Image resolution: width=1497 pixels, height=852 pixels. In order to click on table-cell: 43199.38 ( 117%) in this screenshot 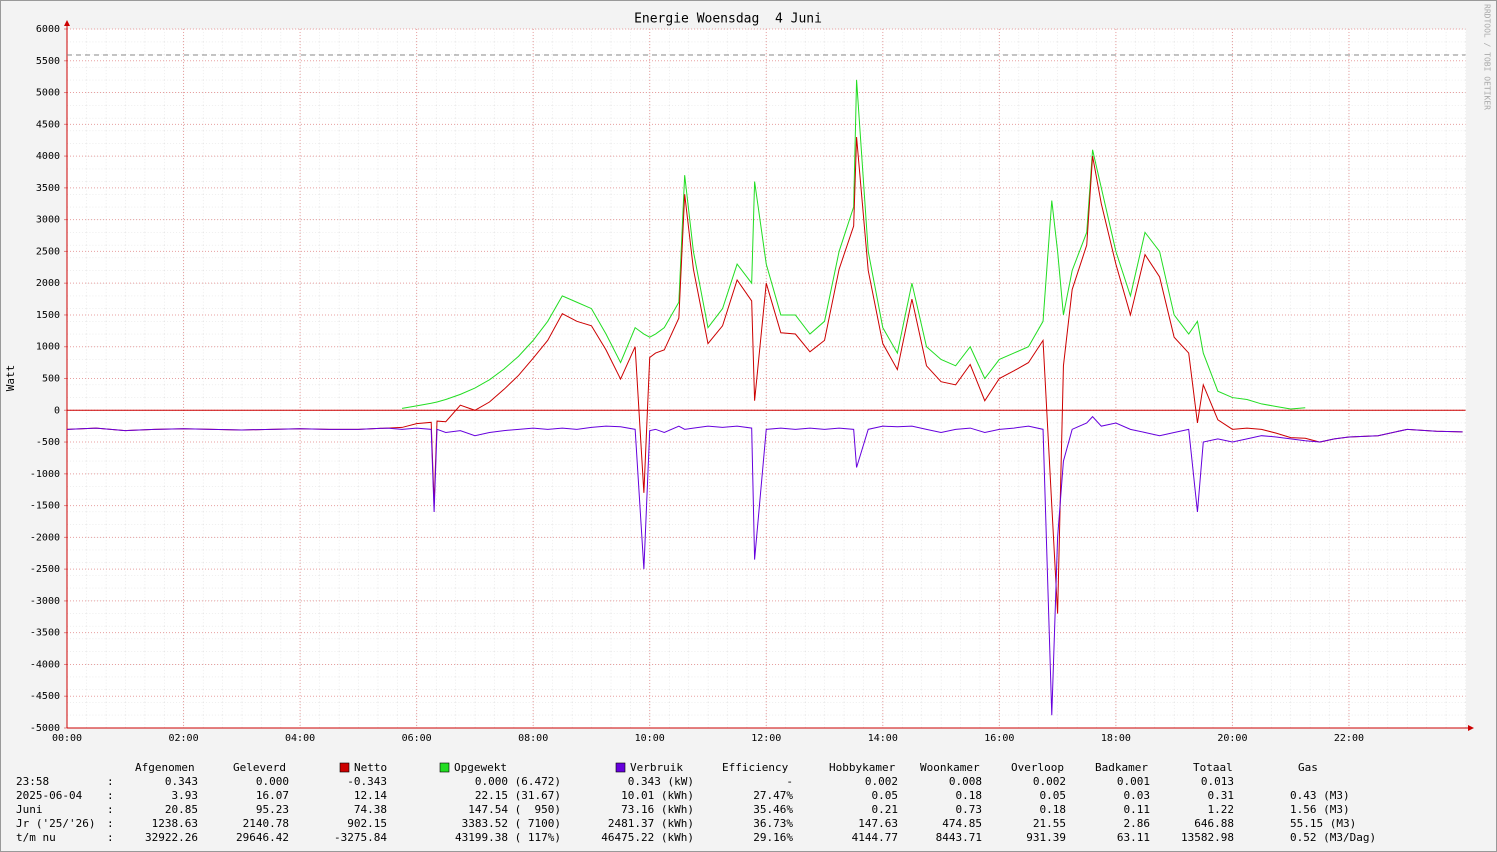, I will do `click(508, 837)`.